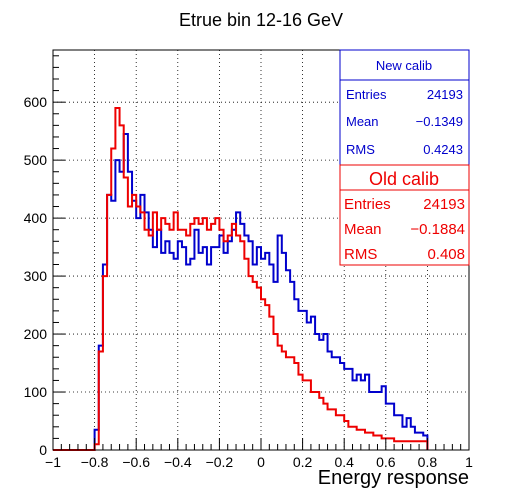 The width and height of the screenshot is (523, 500). Describe the element at coordinates (404, 179) in the screenshot. I see `stats-box-old-title: Old calib` at that location.